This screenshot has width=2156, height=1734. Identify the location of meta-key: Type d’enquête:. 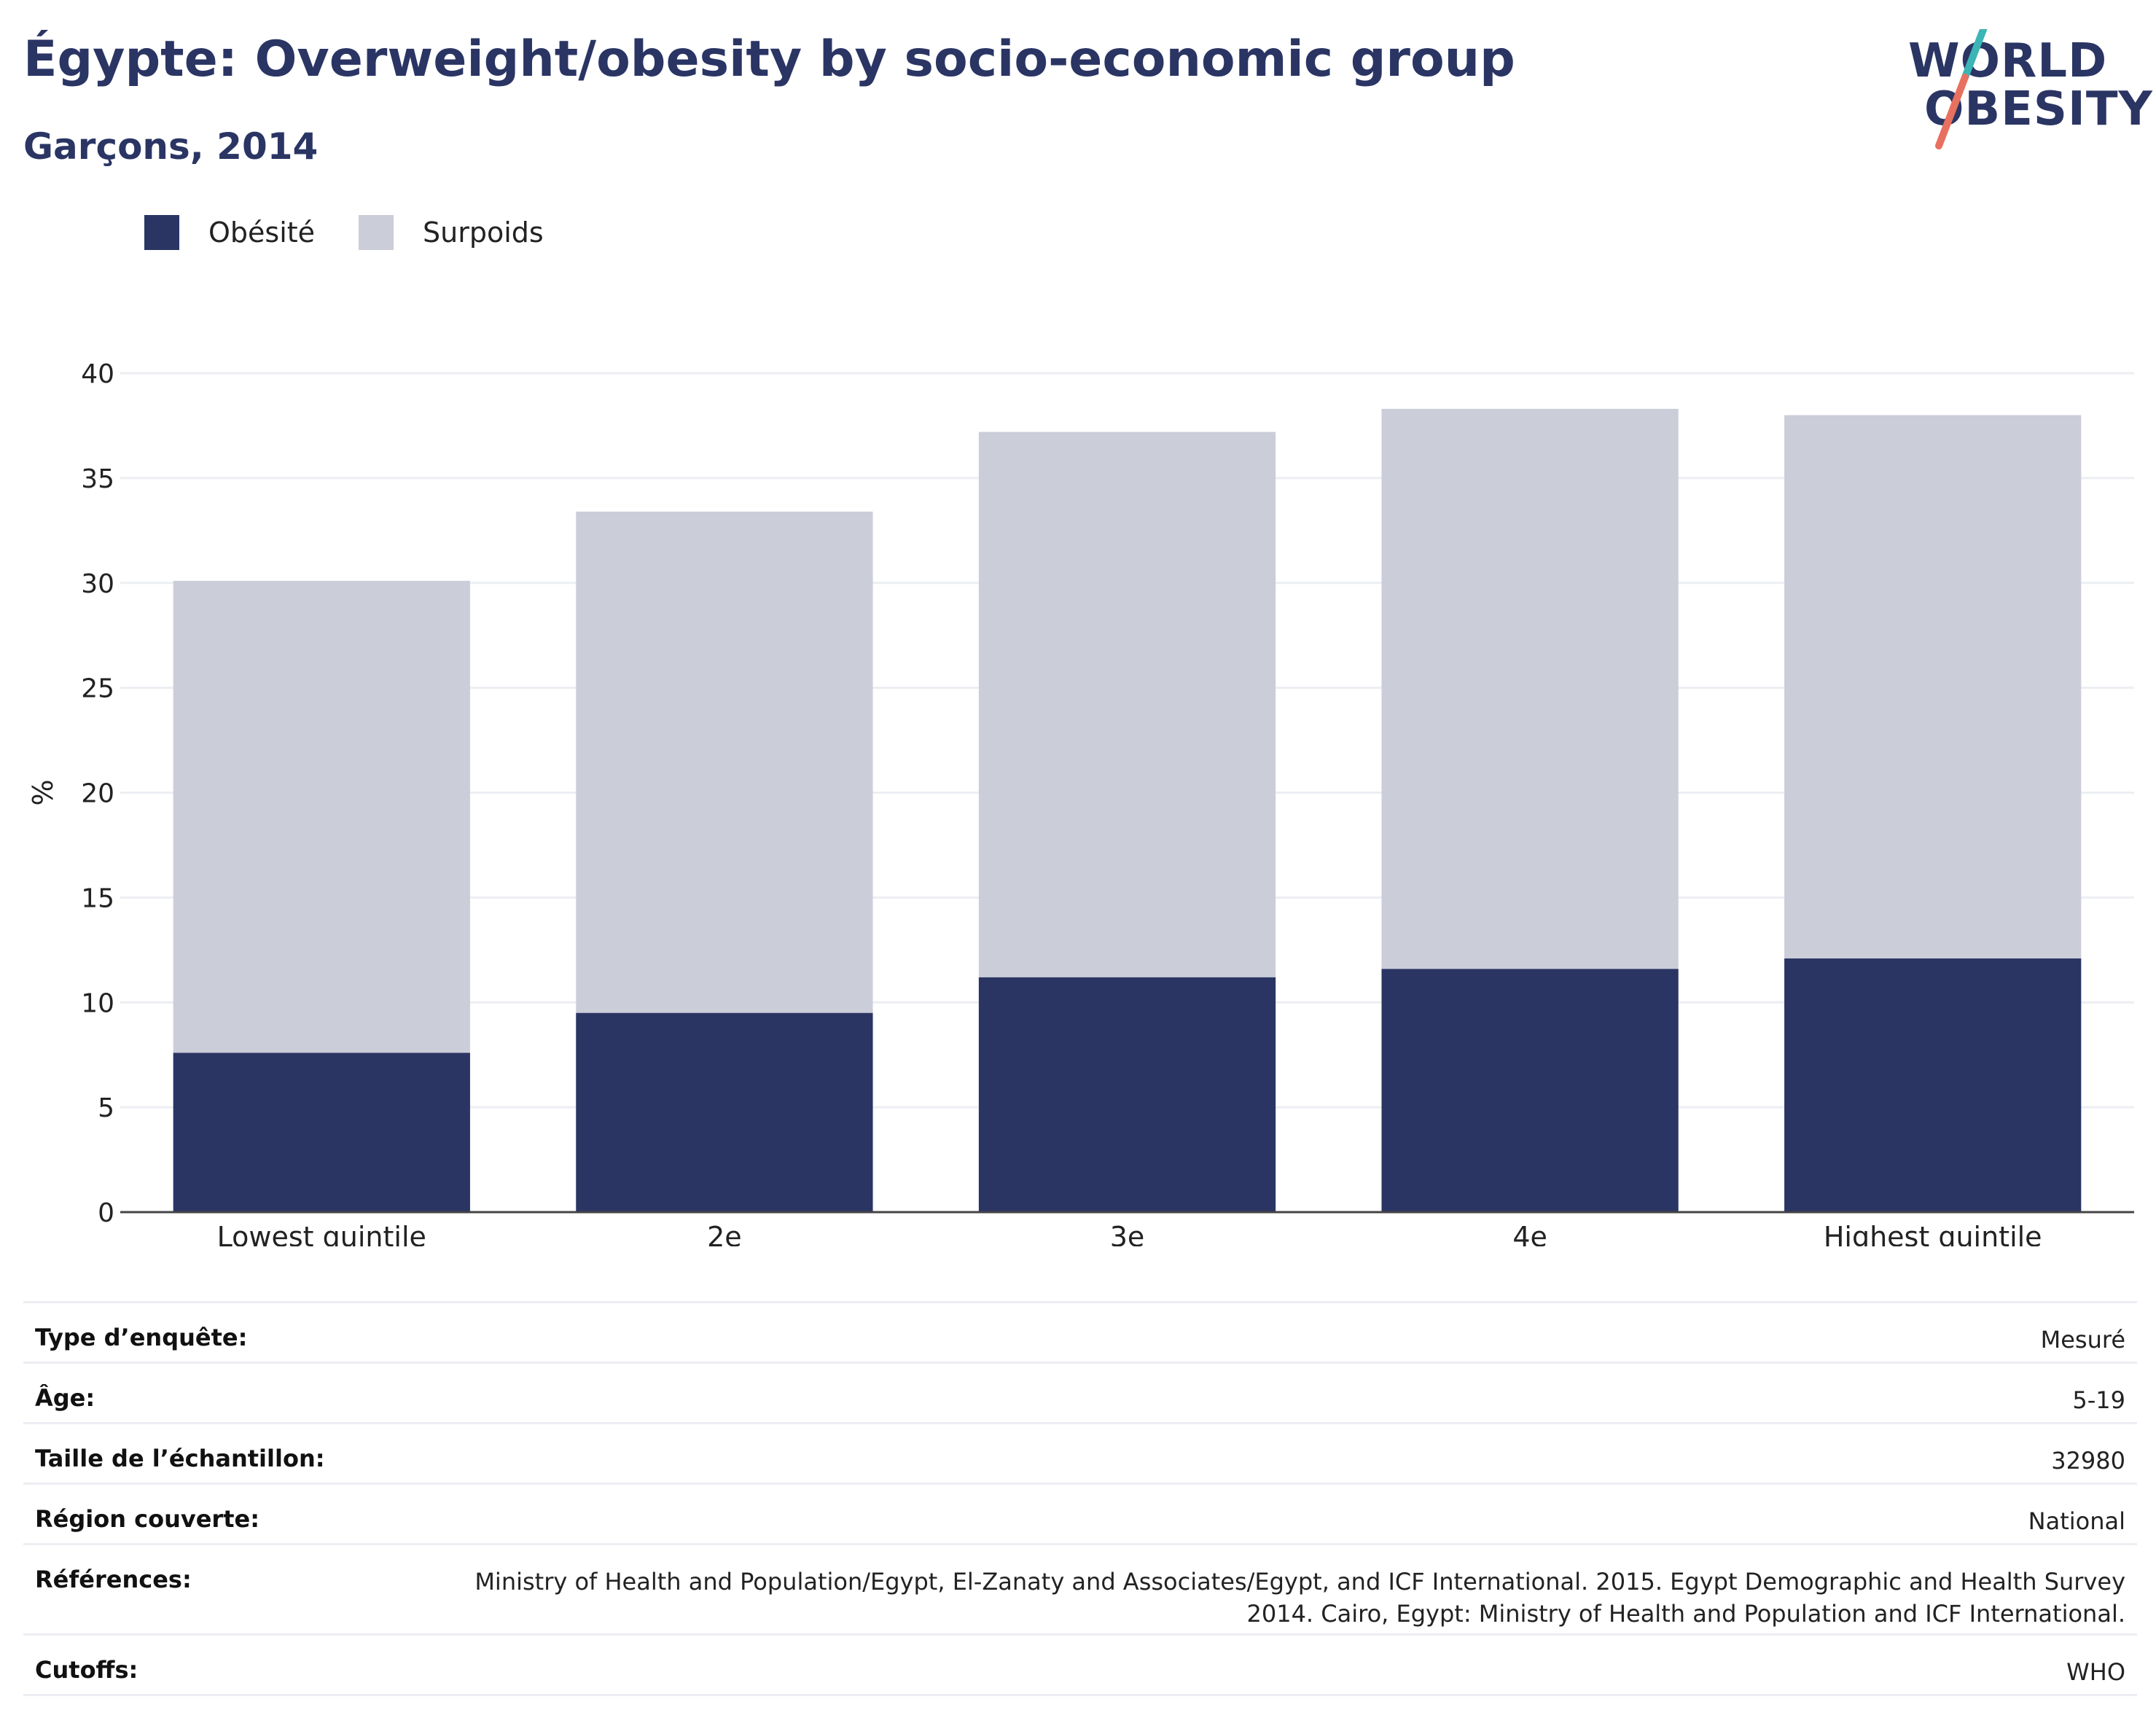
(142, 1337).